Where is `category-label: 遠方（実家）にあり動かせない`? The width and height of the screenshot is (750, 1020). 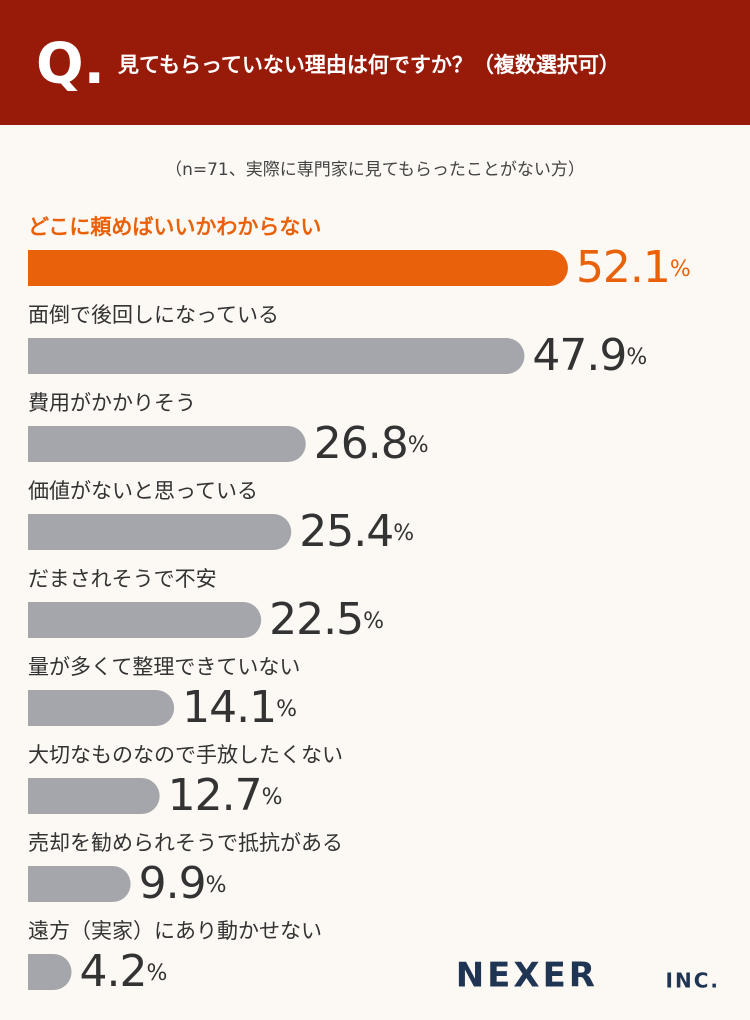
category-label: 遠方（実家）にあり動かせない is located at coordinates (175, 931).